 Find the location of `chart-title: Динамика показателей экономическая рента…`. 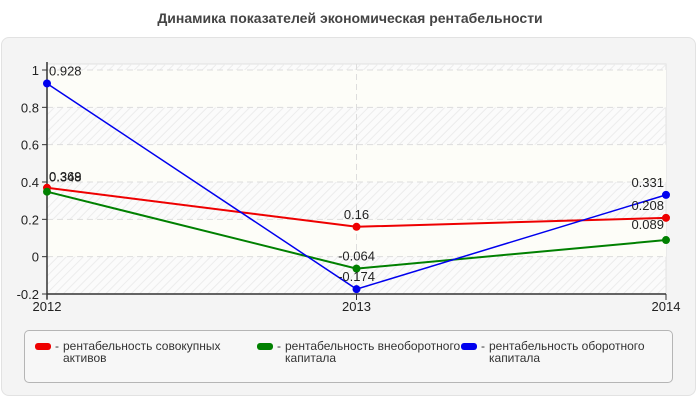

chart-title: Динамика показателей экономическая рента… is located at coordinates (350, 18).